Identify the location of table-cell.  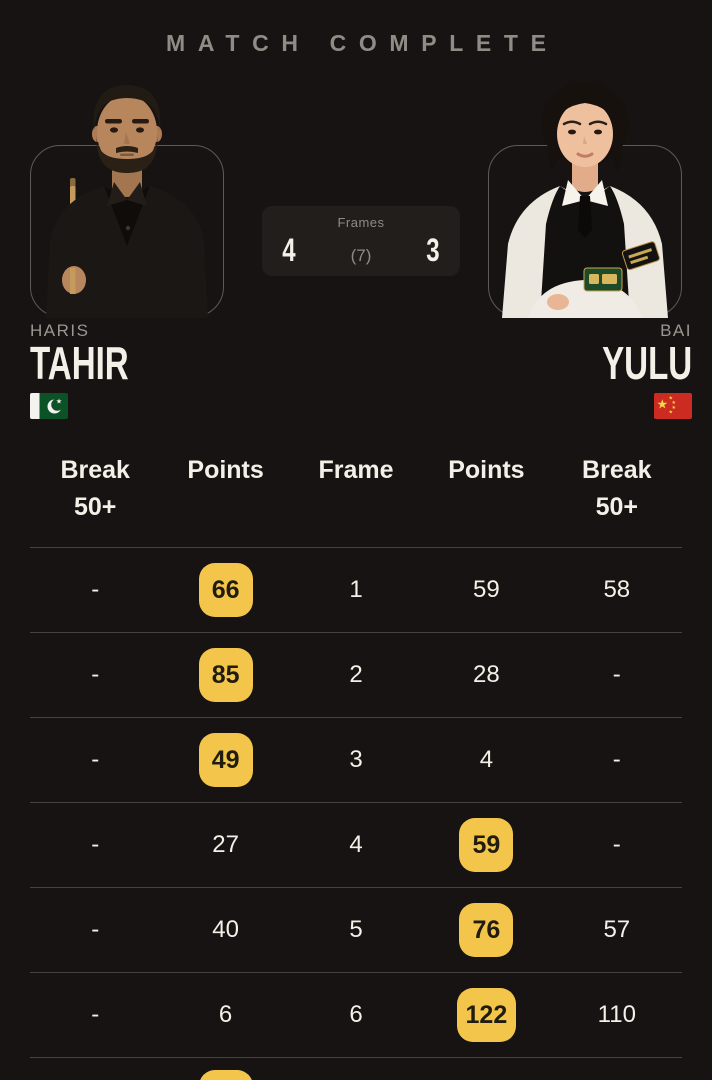
(225, 1074).